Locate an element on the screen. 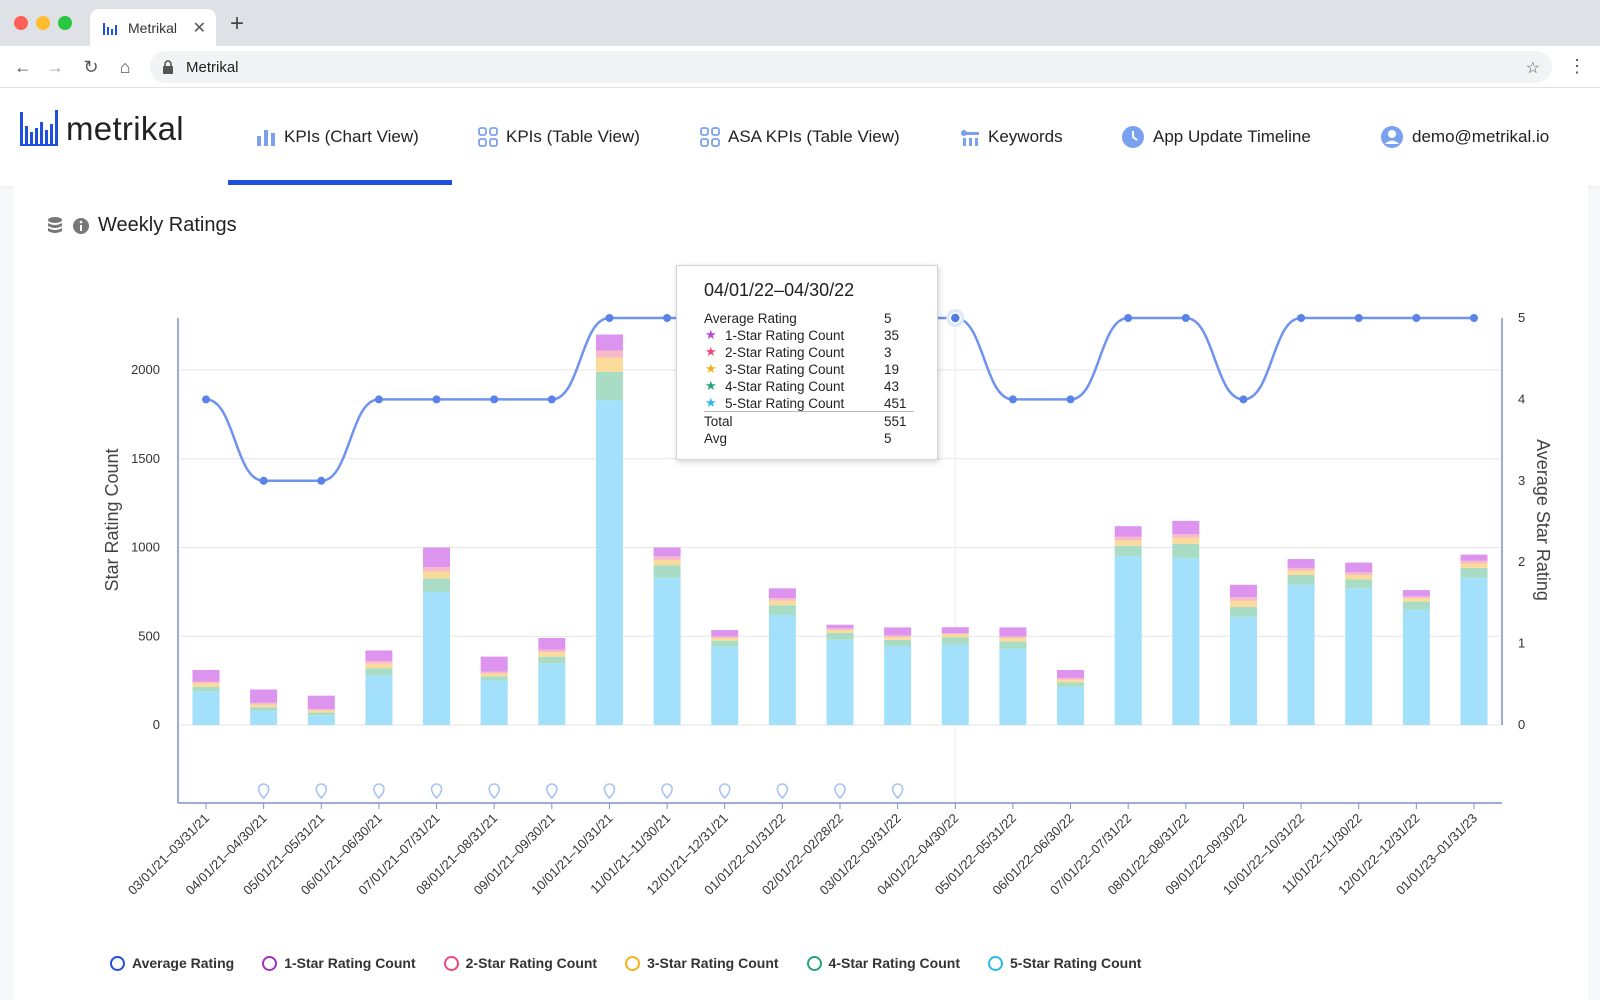  tooltip-value: 19 is located at coordinates (892, 369).